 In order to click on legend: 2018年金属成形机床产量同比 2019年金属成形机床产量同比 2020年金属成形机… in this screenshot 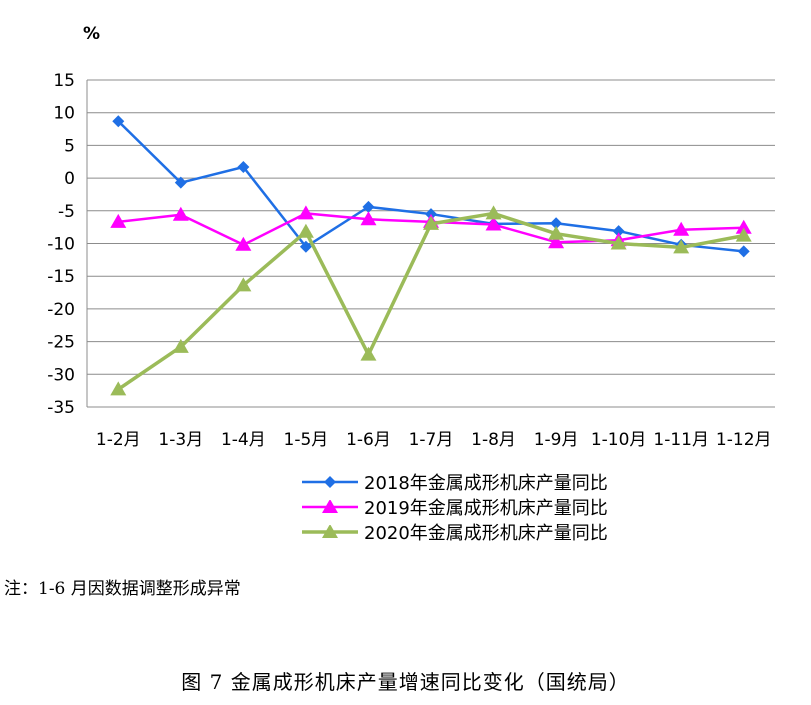, I will do `click(454, 506)`.